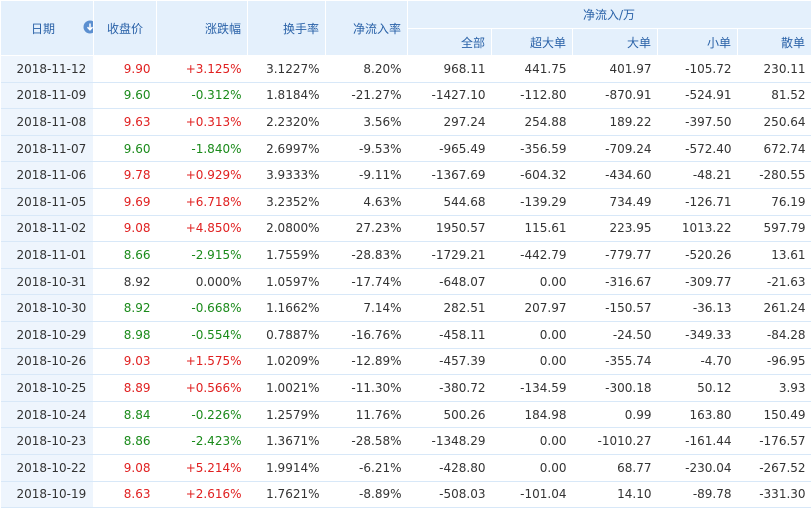  What do you see at coordinates (287, 175) in the screenshot?
I see `turnover-cell: 3.9333%` at bounding box center [287, 175].